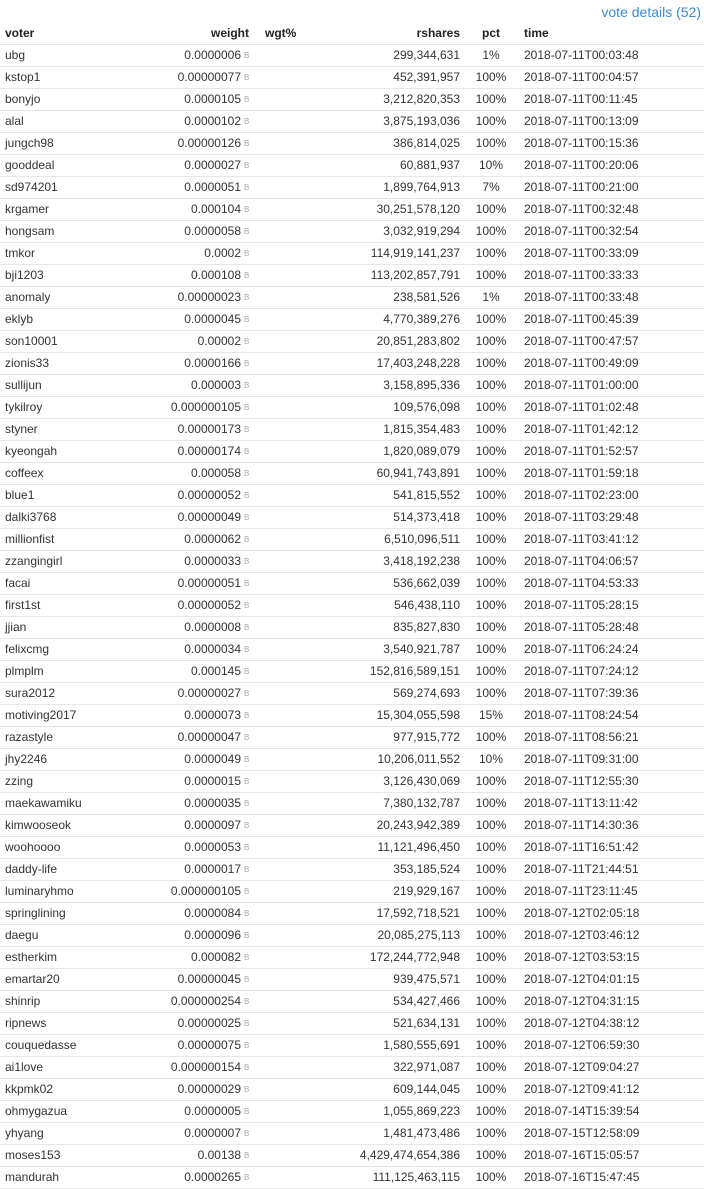 This screenshot has width=704, height=1189. What do you see at coordinates (30, 165) in the screenshot?
I see `cell-voter: gooddeal` at bounding box center [30, 165].